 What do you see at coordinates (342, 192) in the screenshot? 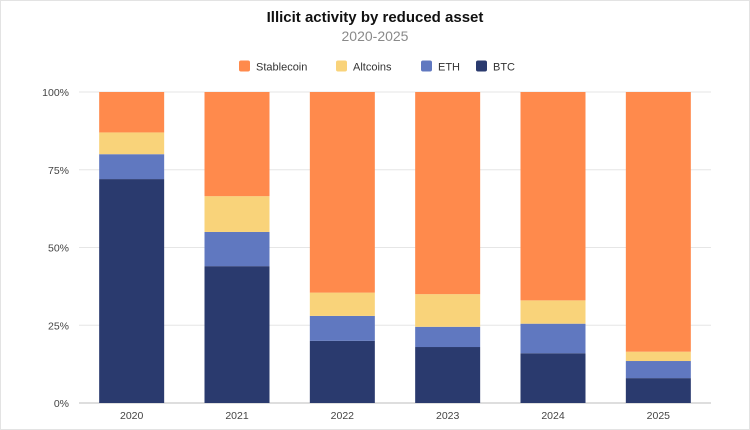
I see `bar-stablecoin-2022` at bounding box center [342, 192].